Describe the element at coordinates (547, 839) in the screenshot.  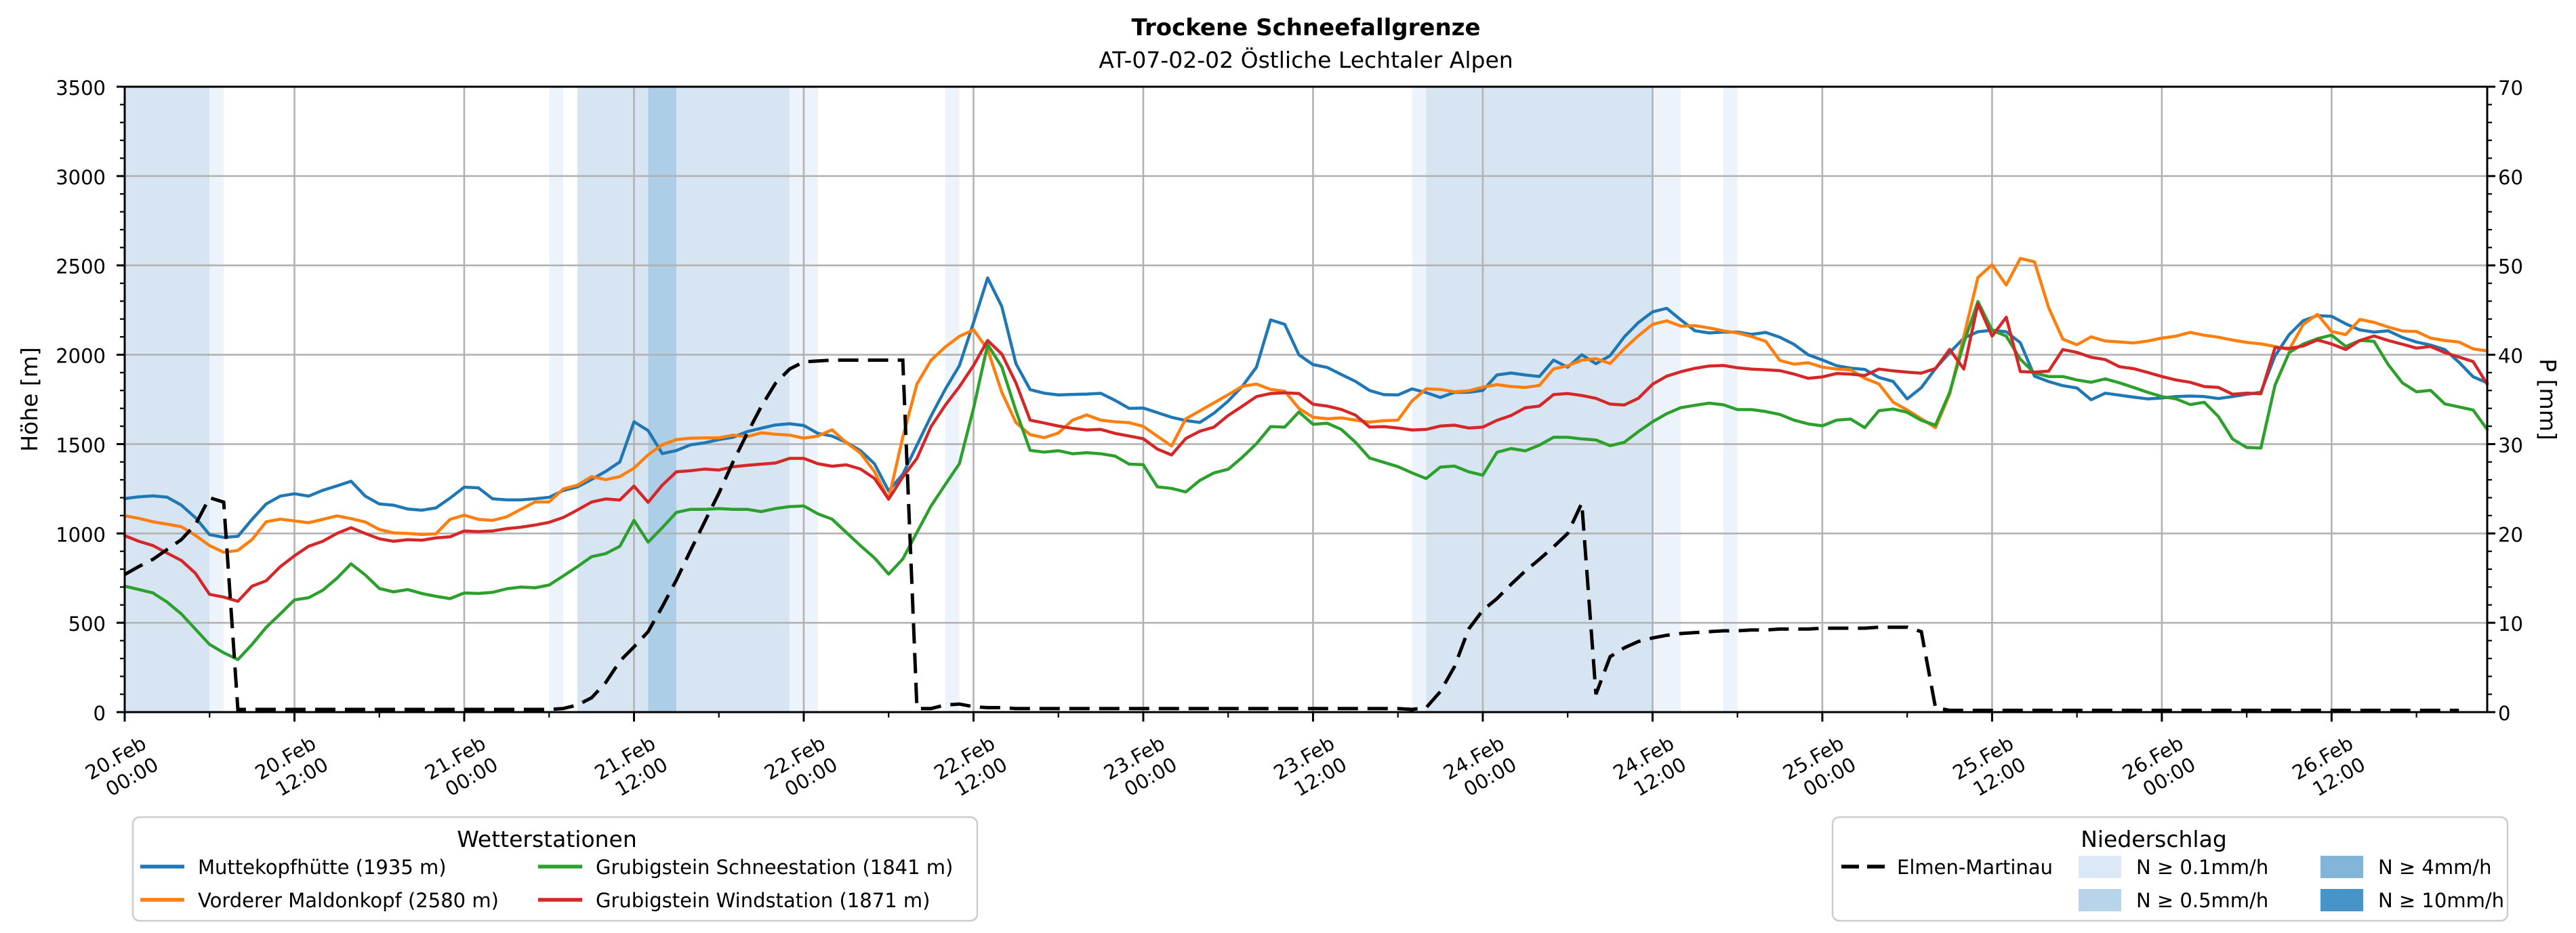
I see `legend-title: Wetterstationen` at that location.